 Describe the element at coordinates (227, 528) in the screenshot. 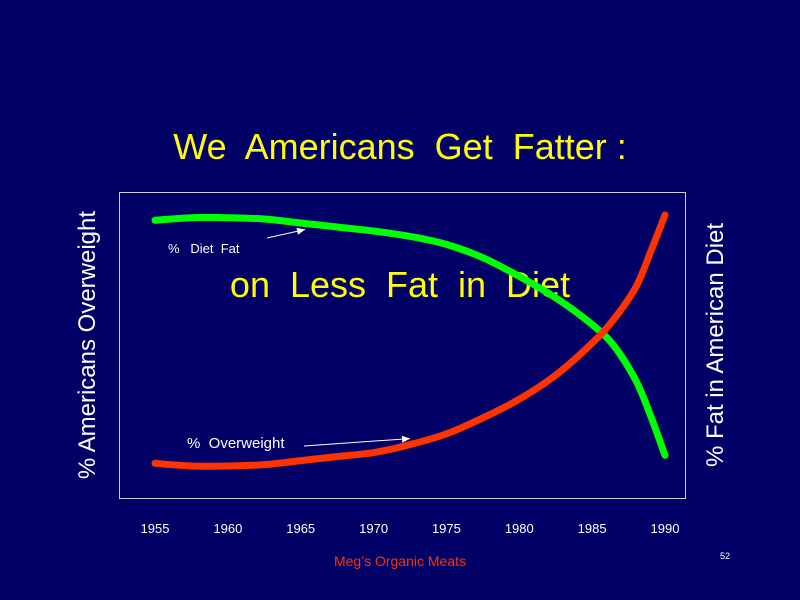

I see `x-tick-label: 1960` at that location.